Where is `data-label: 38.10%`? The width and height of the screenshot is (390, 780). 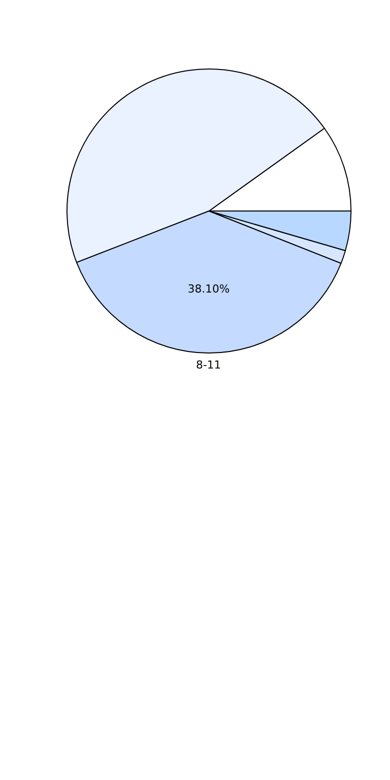
data-label: 38.10% is located at coordinates (209, 289).